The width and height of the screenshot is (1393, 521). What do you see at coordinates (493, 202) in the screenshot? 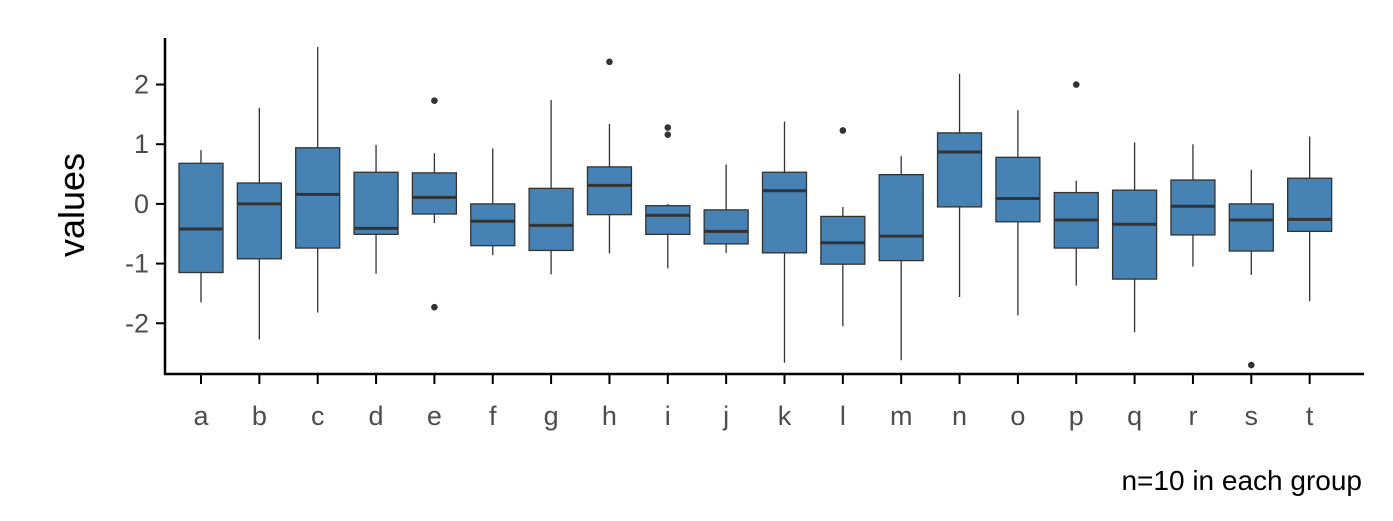
I see `box-group-f` at bounding box center [493, 202].